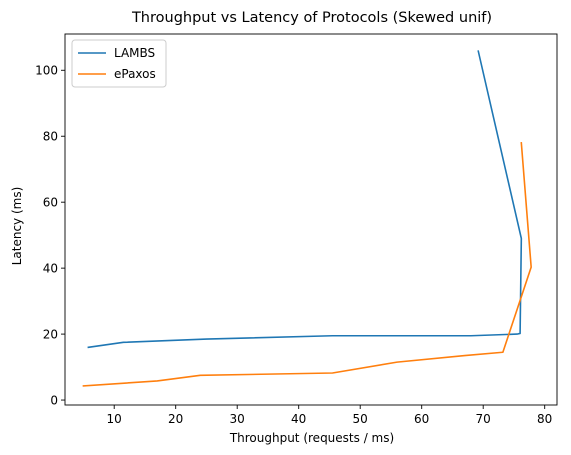 This screenshot has height=455, width=571. What do you see at coordinates (50, 137) in the screenshot?
I see `y-tick-label: 80` at bounding box center [50, 137].